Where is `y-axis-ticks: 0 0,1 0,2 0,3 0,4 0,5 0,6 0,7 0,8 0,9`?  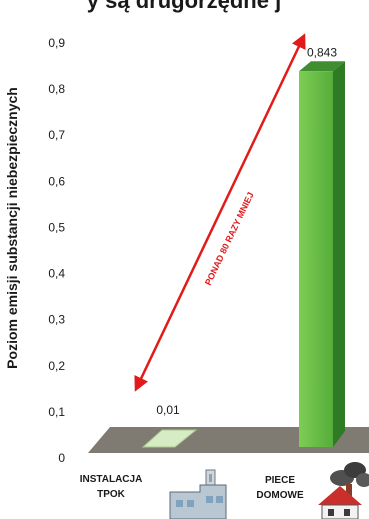
y-axis-ticks: 0 0,1 0,2 0,3 0,4 0,5 0,6 0,7 0,8 0,9 is located at coordinates (56, 250).